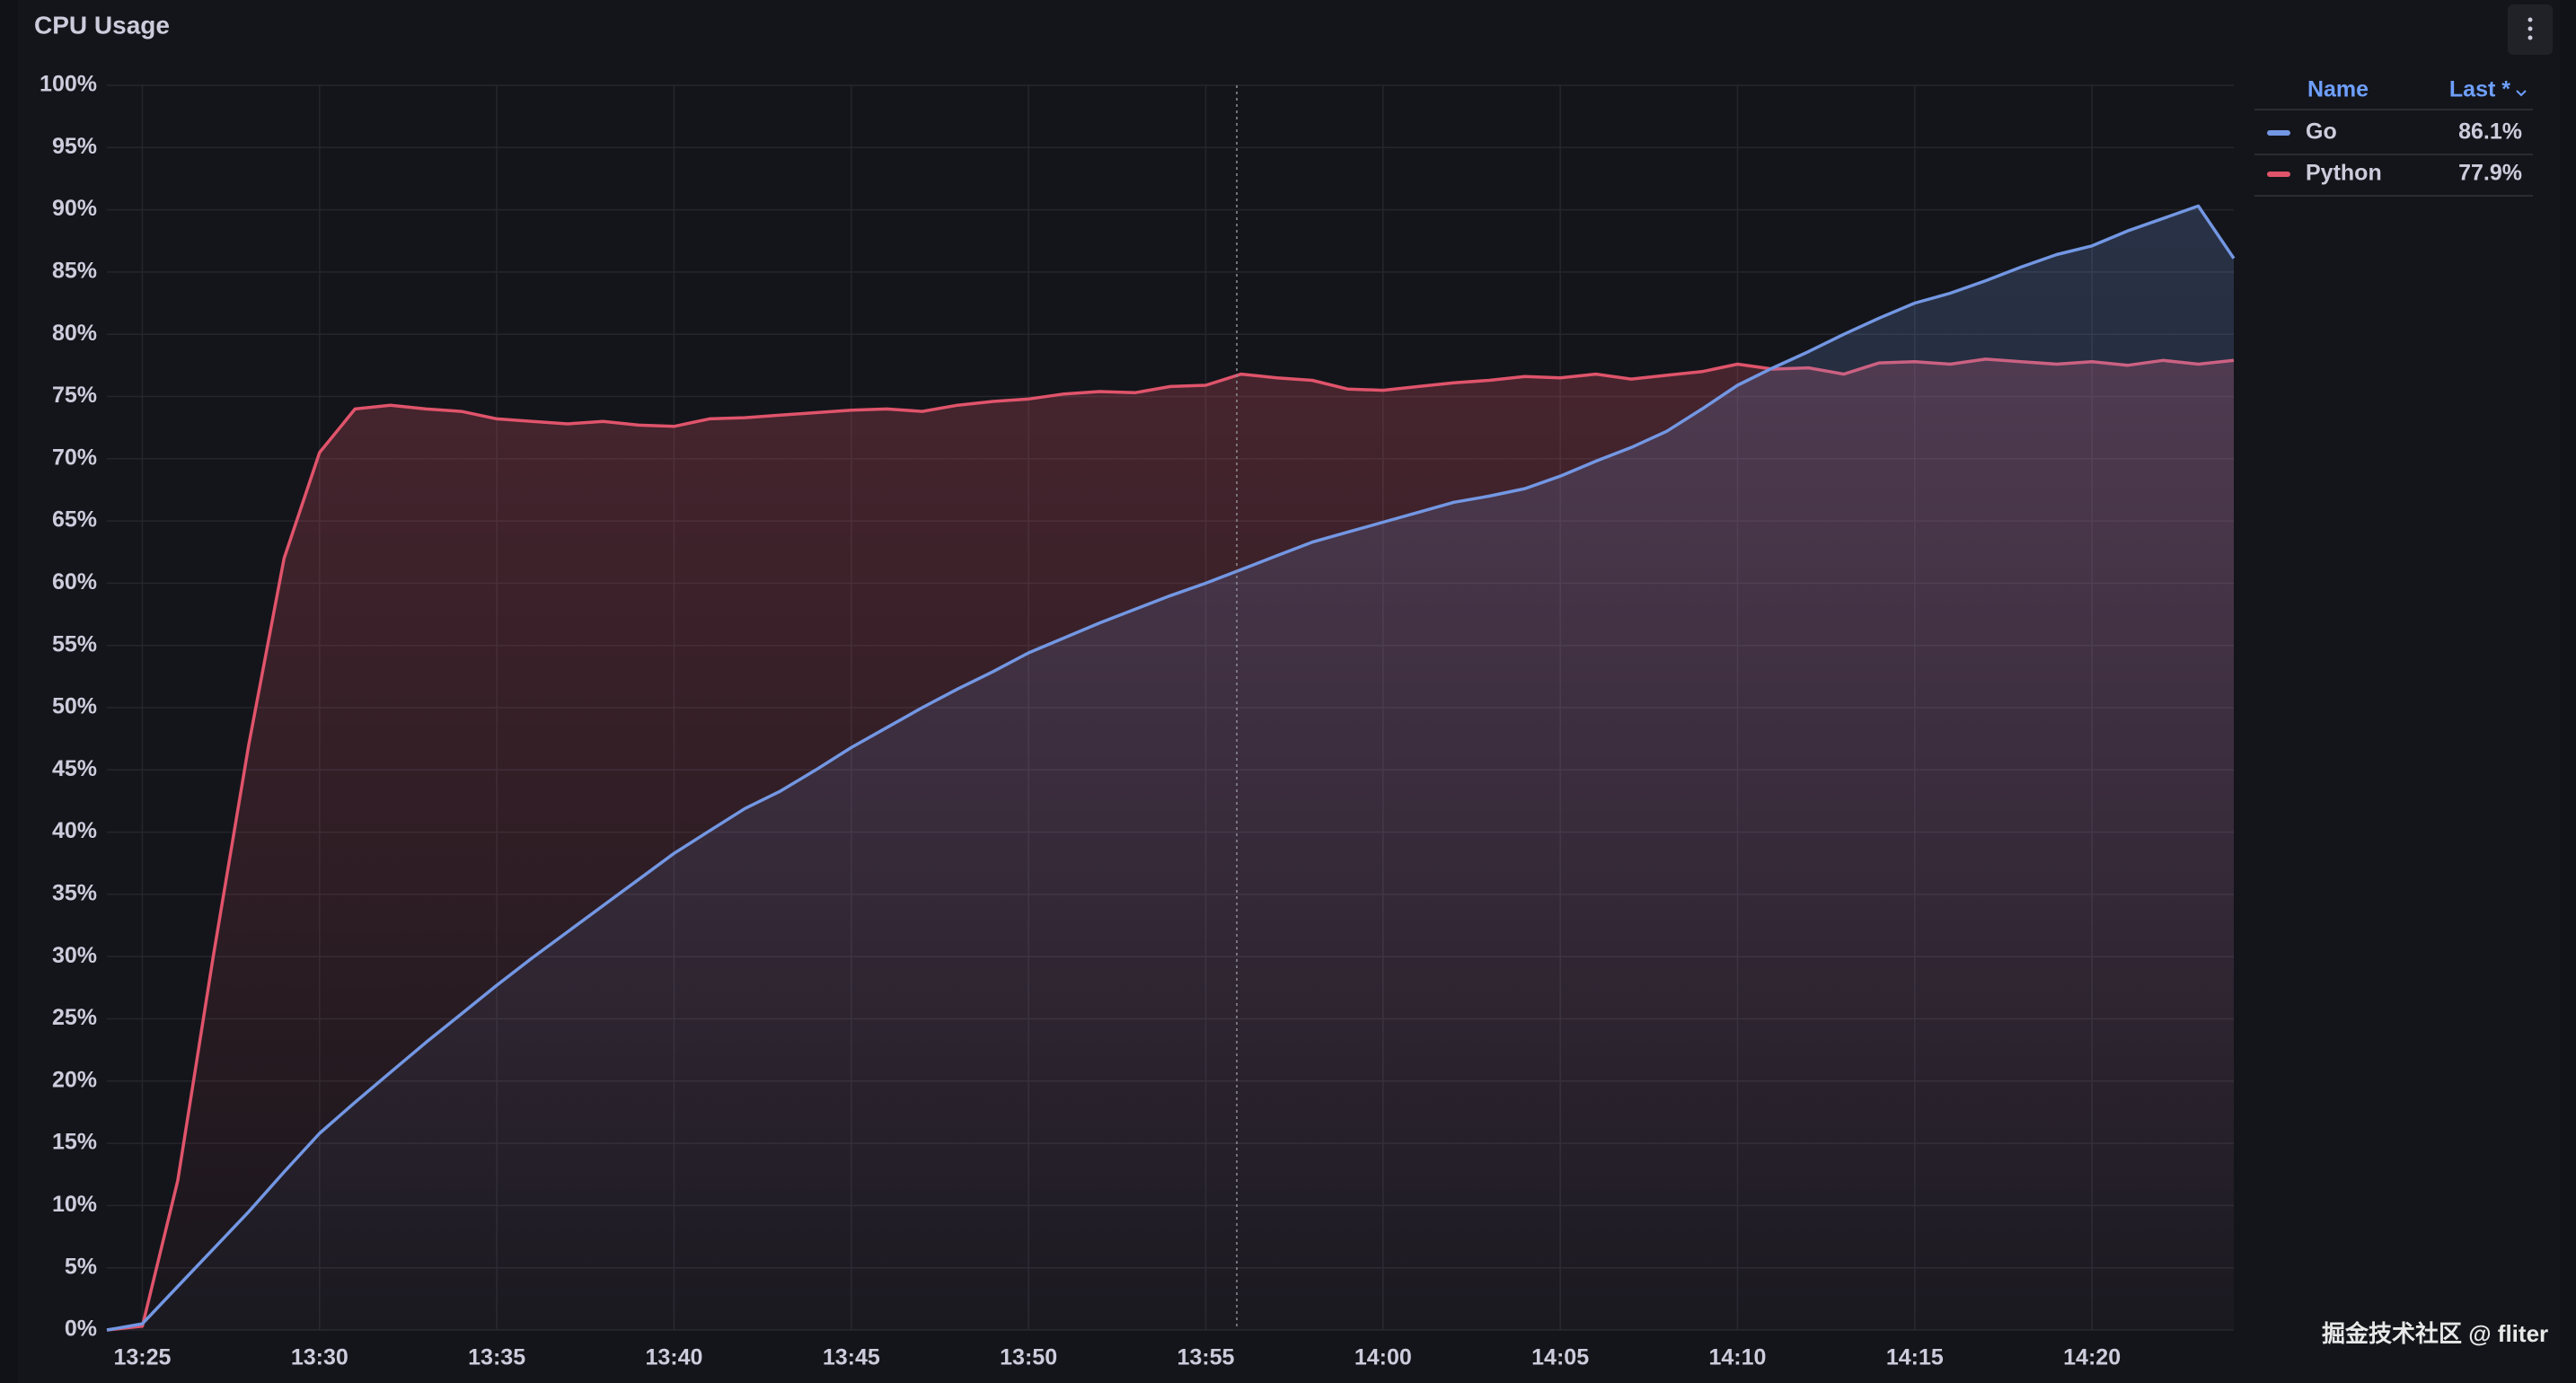 Image resolution: width=2576 pixels, height=1383 pixels. I want to click on x-tick-label: 14:10, so click(1737, 1357).